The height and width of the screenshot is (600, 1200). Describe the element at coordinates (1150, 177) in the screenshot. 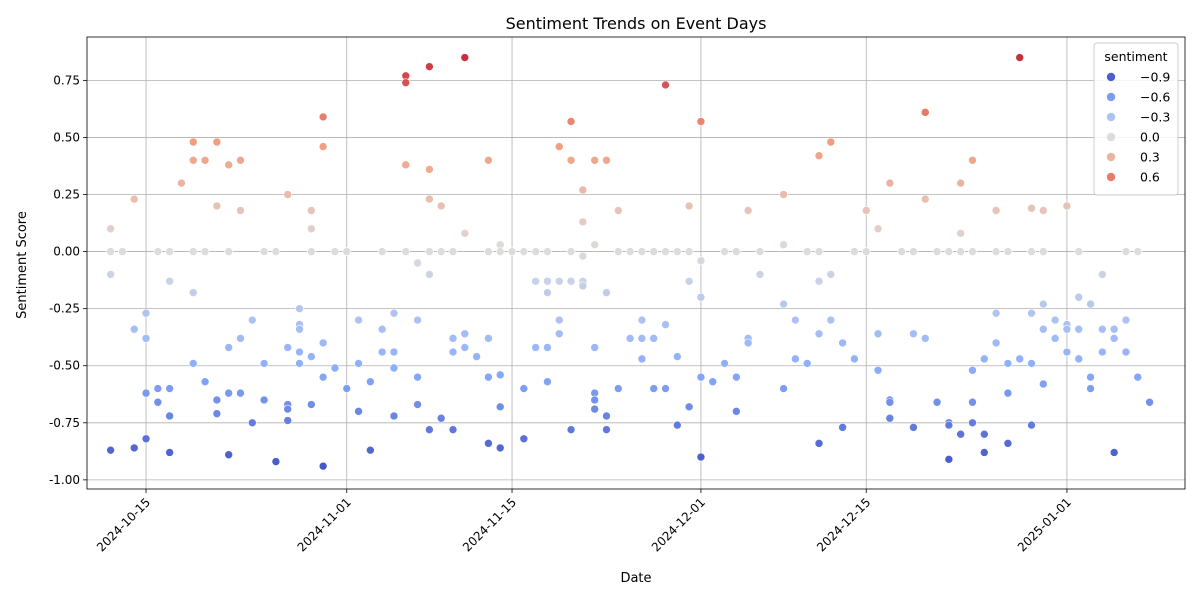

I see `legend-label: 0.6` at that location.